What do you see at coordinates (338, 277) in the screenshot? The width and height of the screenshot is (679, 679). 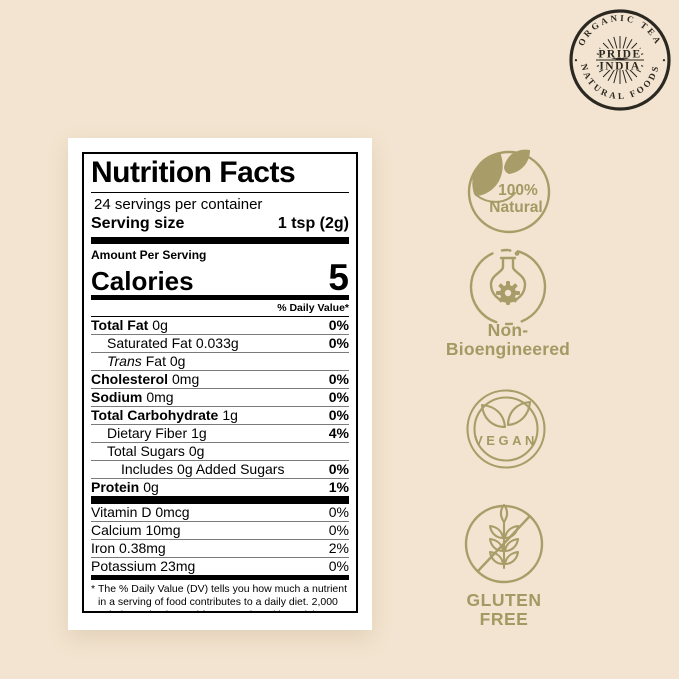 I see `calories-value: 5` at bounding box center [338, 277].